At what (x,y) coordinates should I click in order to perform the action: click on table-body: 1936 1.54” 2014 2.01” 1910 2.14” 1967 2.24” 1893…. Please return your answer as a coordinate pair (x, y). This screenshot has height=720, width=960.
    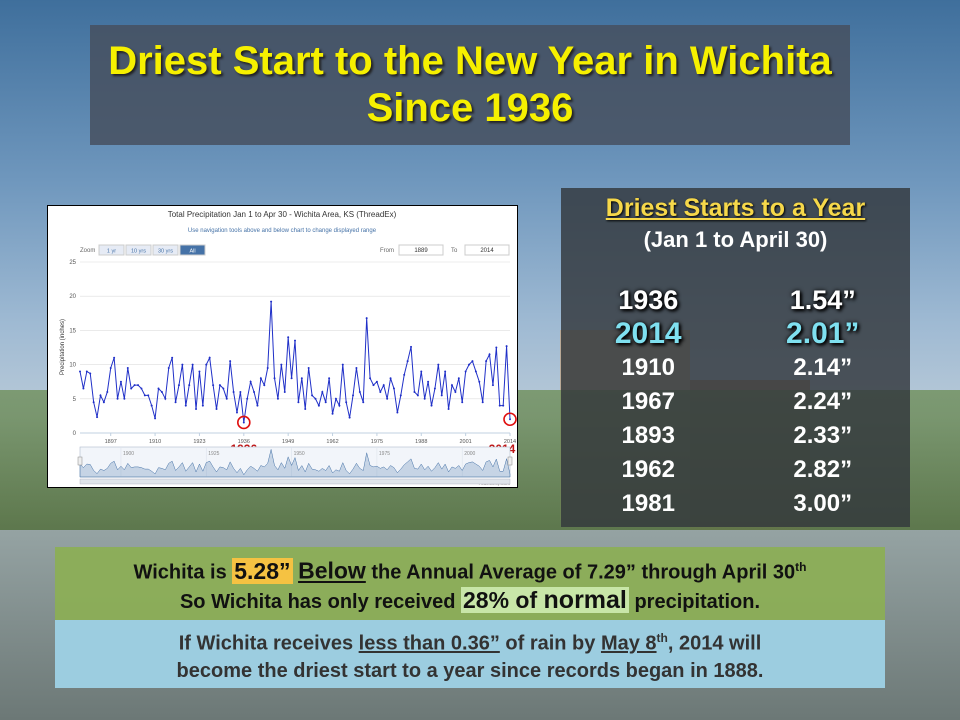
    Looking at the image, I should click on (735, 402).